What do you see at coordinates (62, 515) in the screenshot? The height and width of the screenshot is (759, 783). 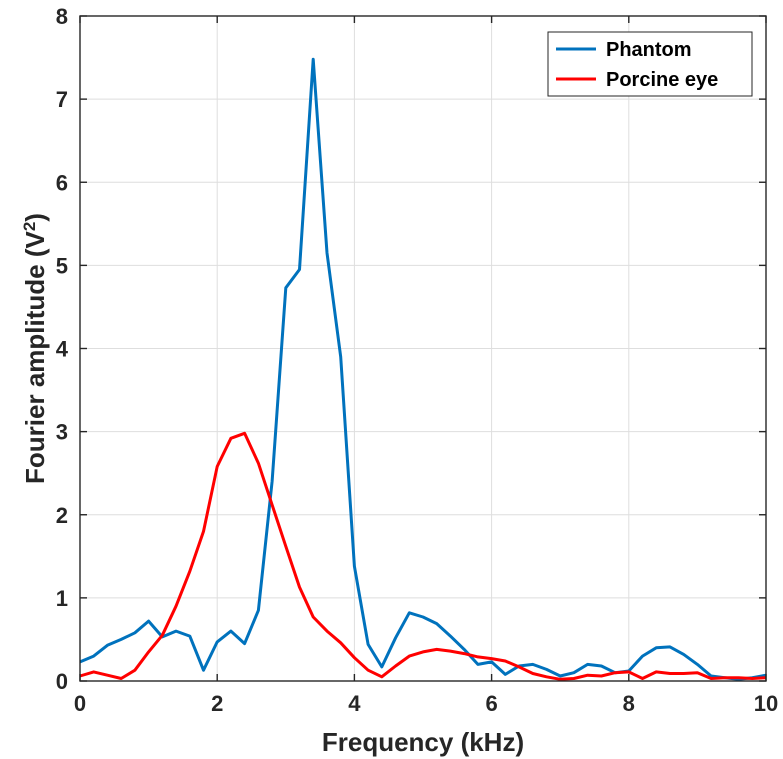 I see `y-tick-label: 2` at bounding box center [62, 515].